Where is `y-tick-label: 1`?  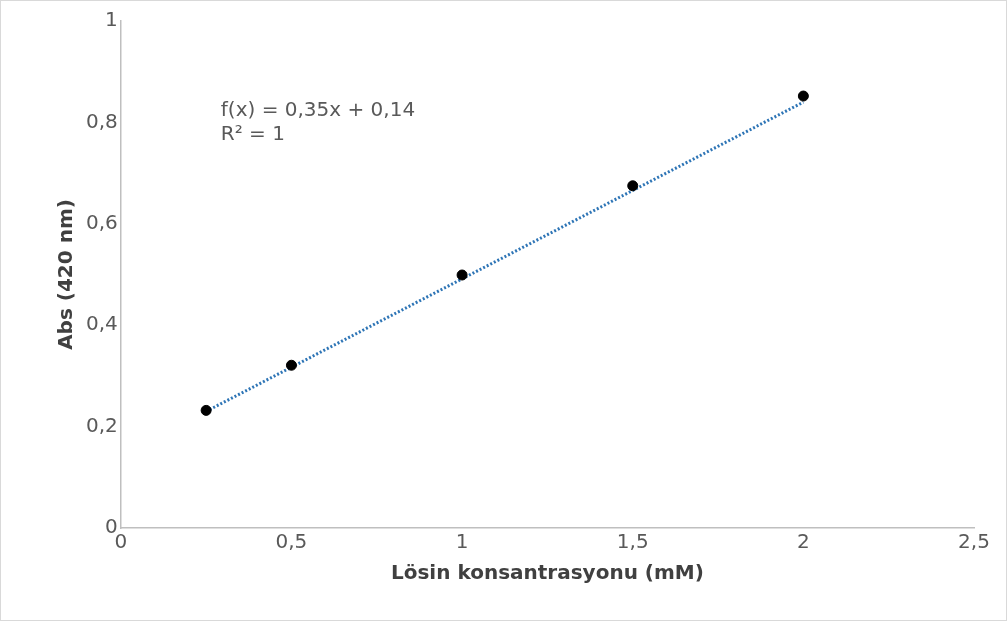
y-tick-label: 1 is located at coordinates (111, 19).